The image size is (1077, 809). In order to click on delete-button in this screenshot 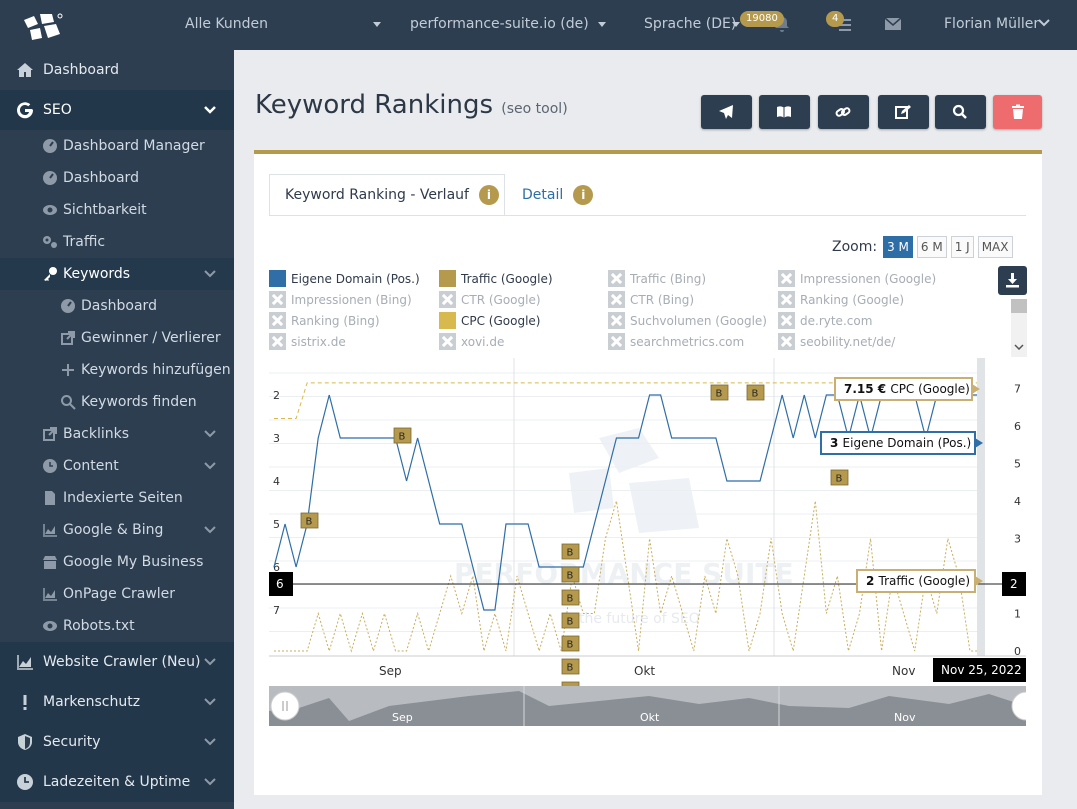, I will do `click(1017, 112)`.